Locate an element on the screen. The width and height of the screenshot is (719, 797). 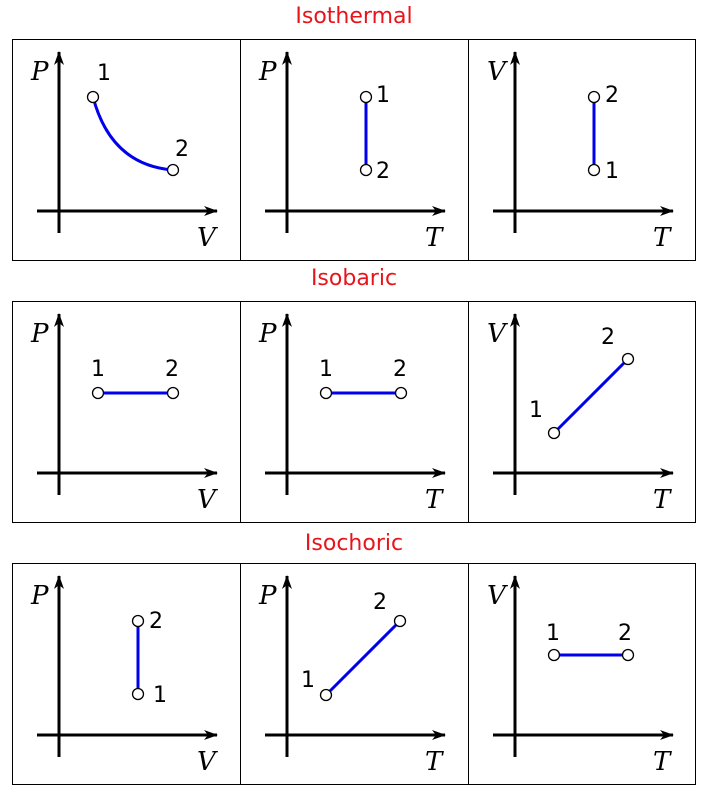
panel-isobaric-pv: P V 1 2 is located at coordinates (126, 412).